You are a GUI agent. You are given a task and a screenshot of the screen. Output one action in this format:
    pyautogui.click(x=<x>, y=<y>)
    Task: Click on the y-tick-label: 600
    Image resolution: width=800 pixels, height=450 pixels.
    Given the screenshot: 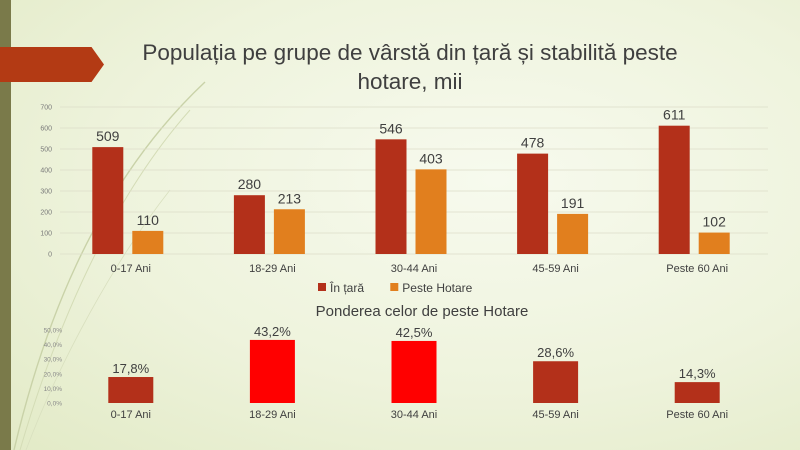 What is the action you would take?
    pyautogui.click(x=46, y=129)
    